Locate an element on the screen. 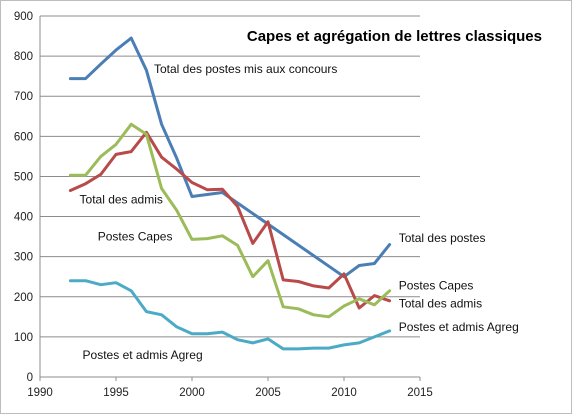 The height and width of the screenshot is (414, 572). y-tick-label: 600 is located at coordinates (23, 137).